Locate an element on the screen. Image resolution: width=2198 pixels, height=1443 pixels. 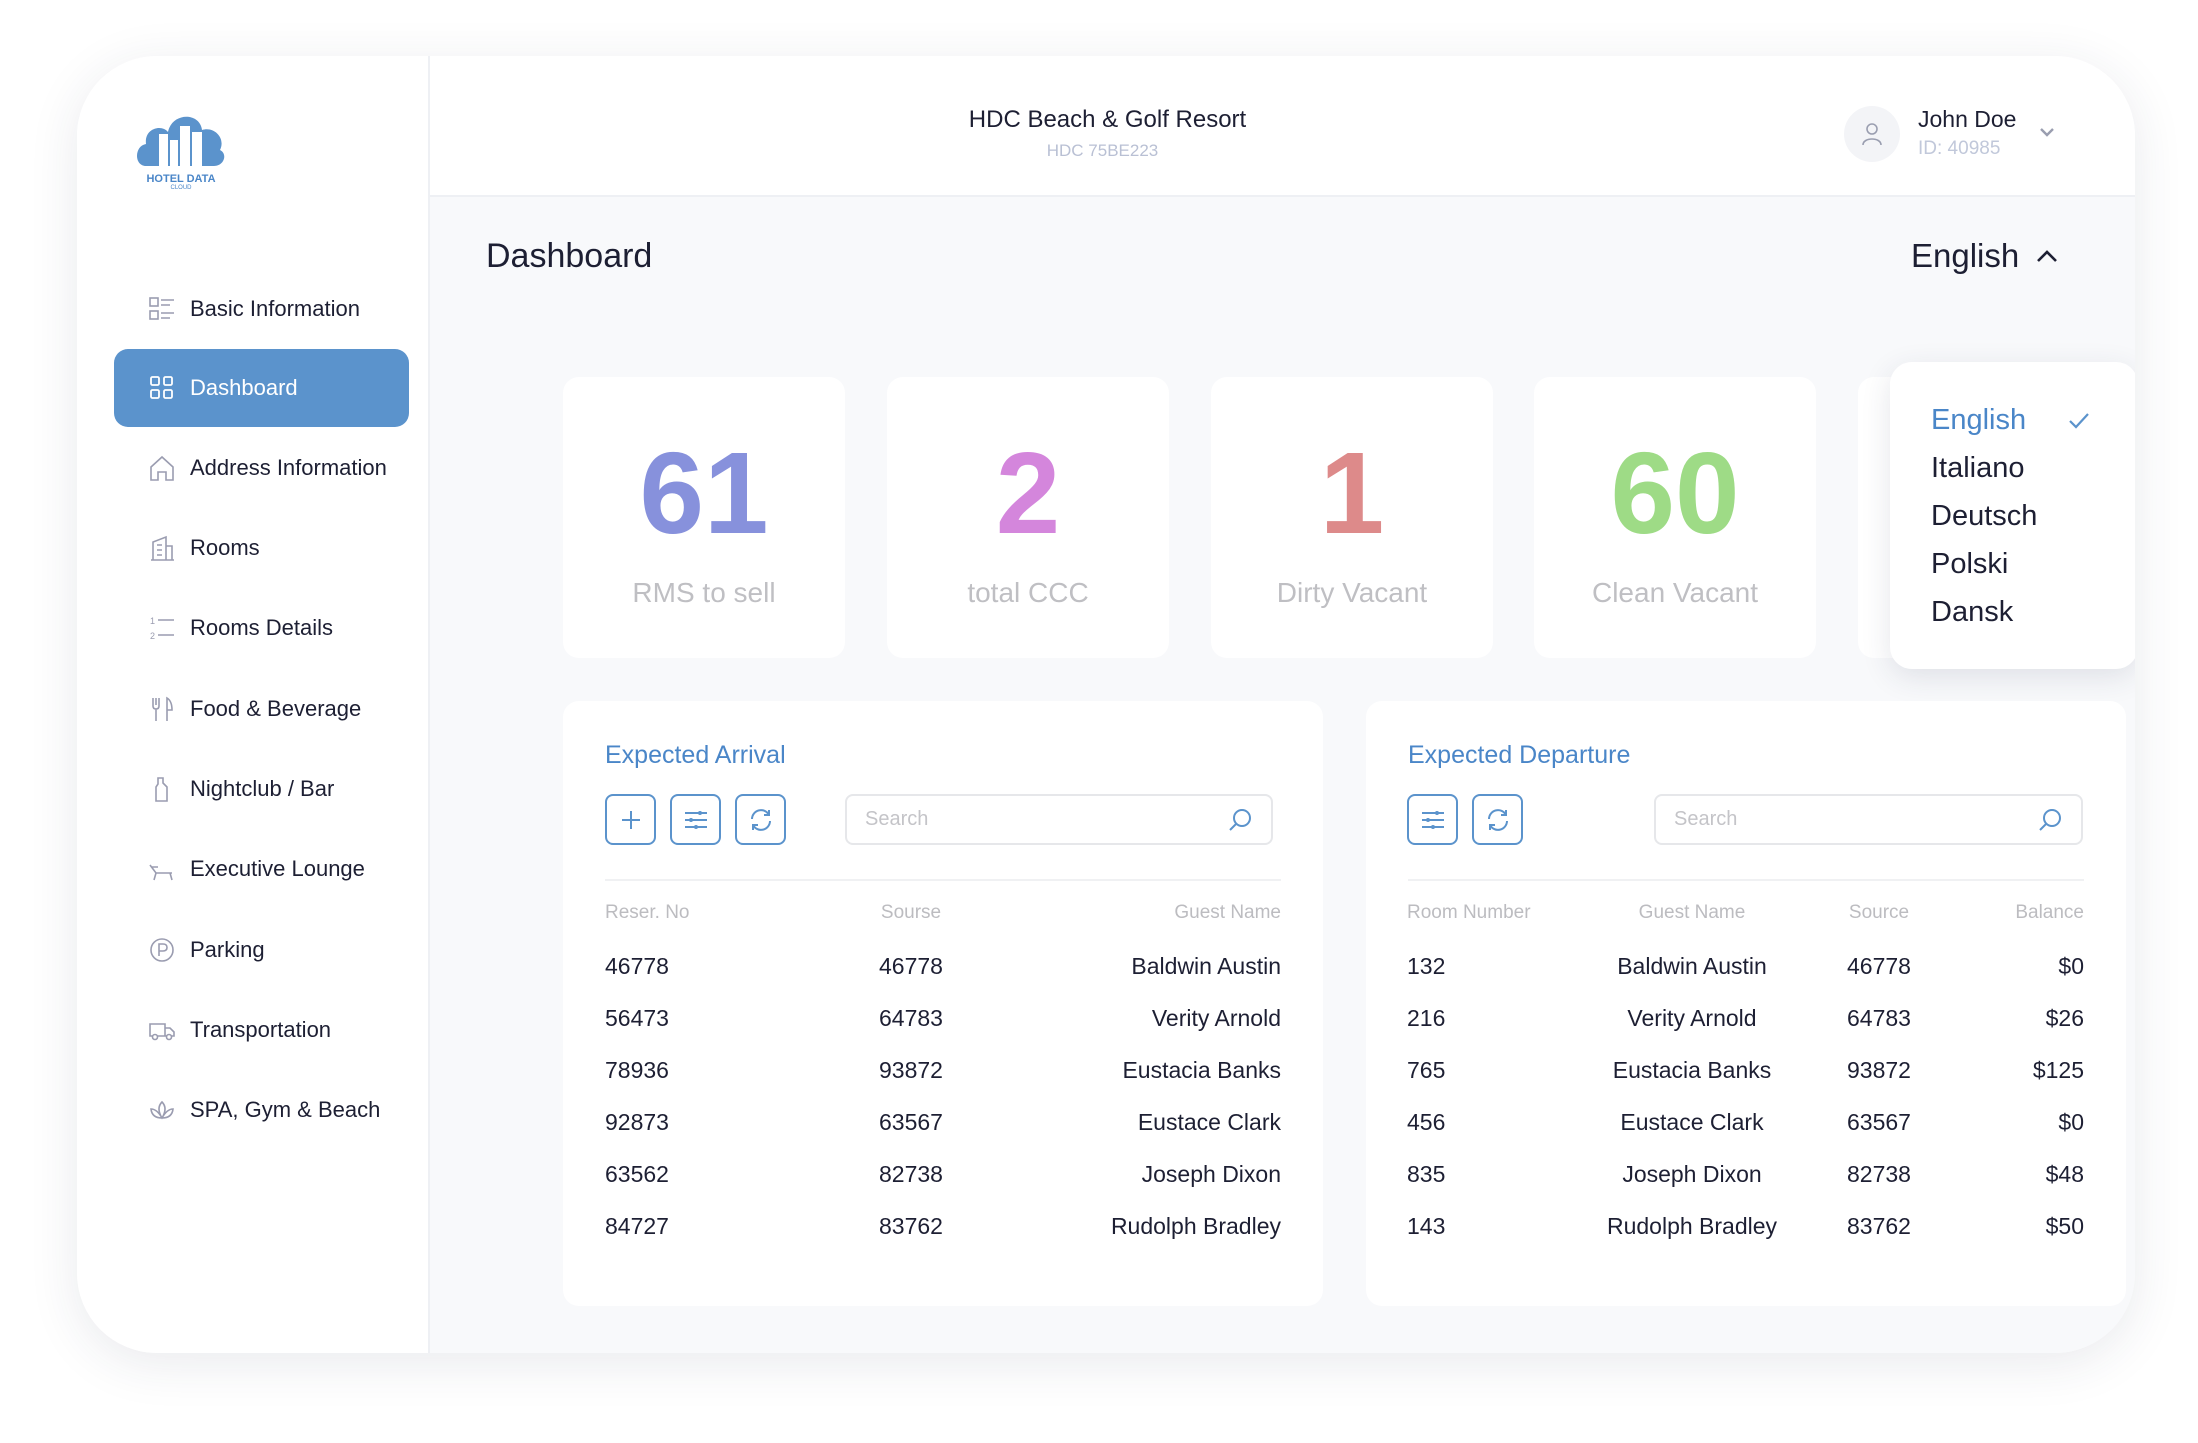
add-button is located at coordinates (630, 819).